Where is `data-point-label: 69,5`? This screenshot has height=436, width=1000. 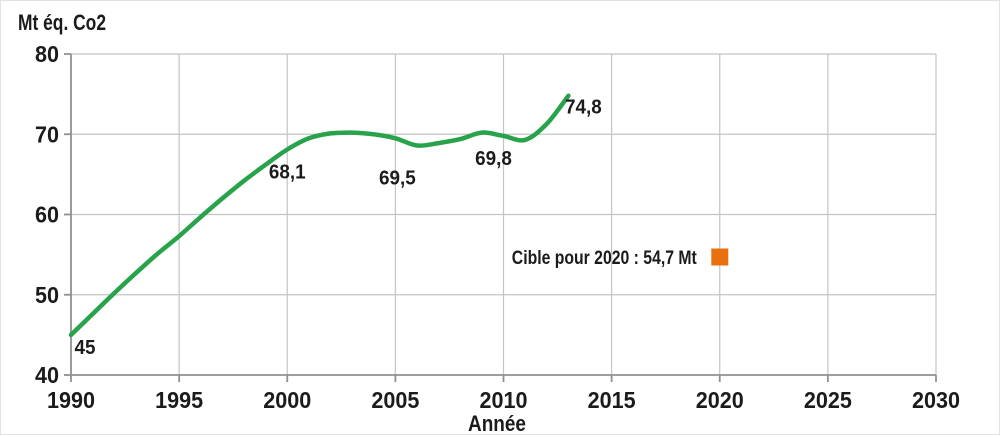
data-point-label: 69,5 is located at coordinates (397, 178).